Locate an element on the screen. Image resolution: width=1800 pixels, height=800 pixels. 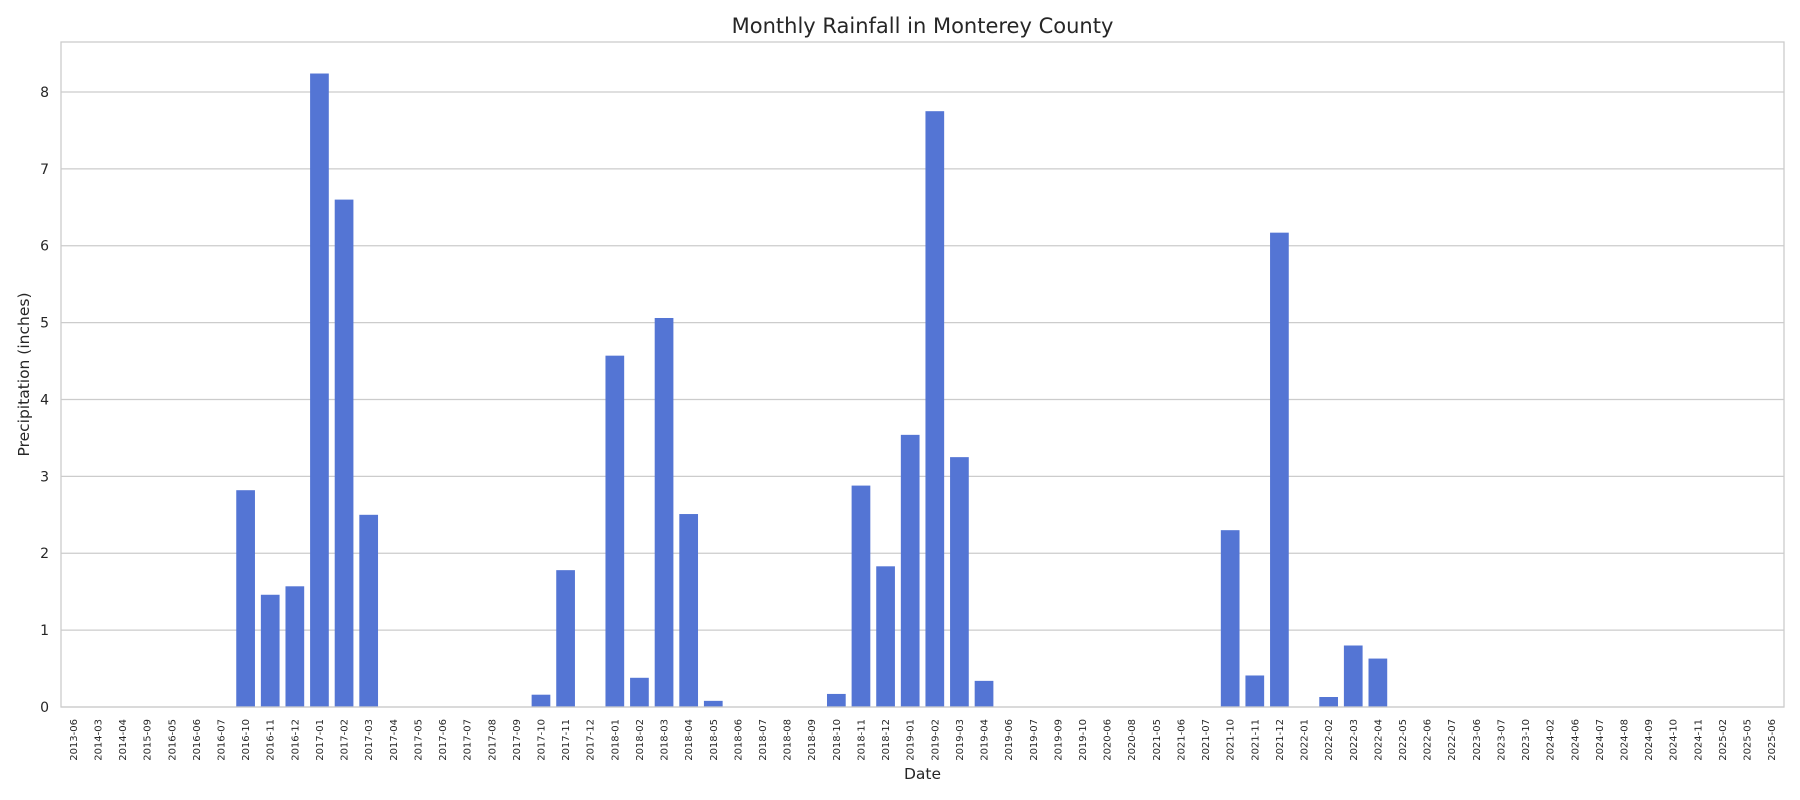
x-tick-label: 2024-10 is located at coordinates (1674, 740).